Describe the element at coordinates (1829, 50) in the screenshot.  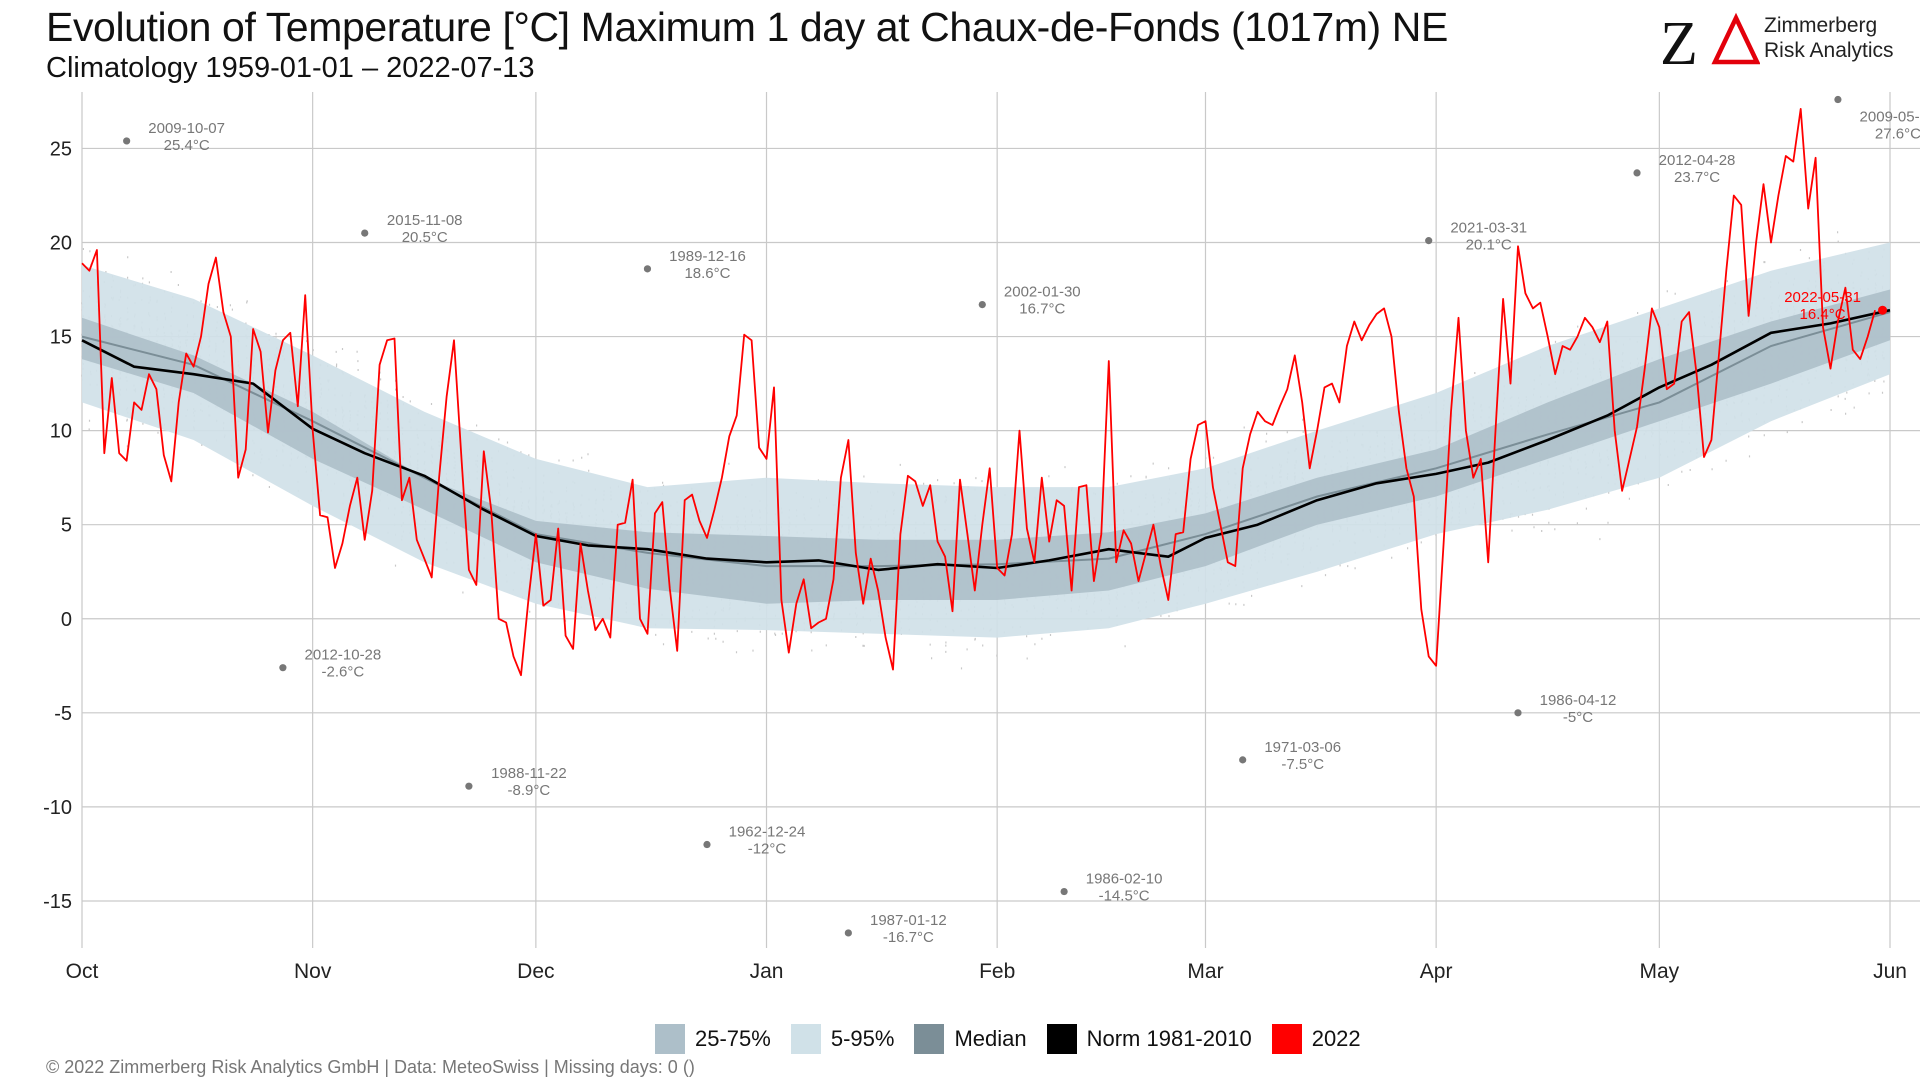
I see `logo-line-2: Risk Analytics` at that location.